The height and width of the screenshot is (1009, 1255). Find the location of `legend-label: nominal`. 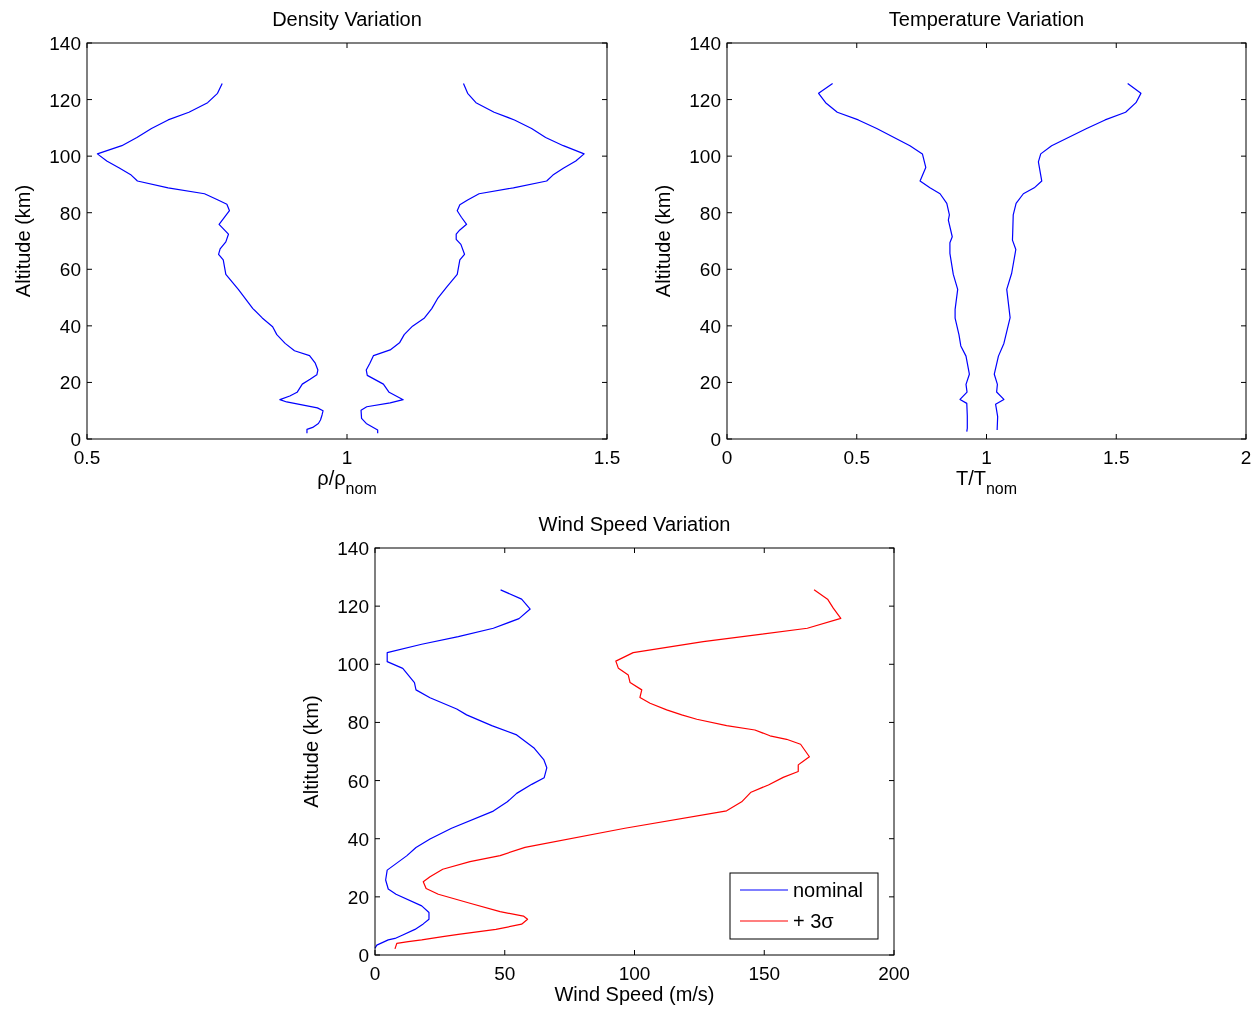

legend-label: nominal is located at coordinates (828, 890).